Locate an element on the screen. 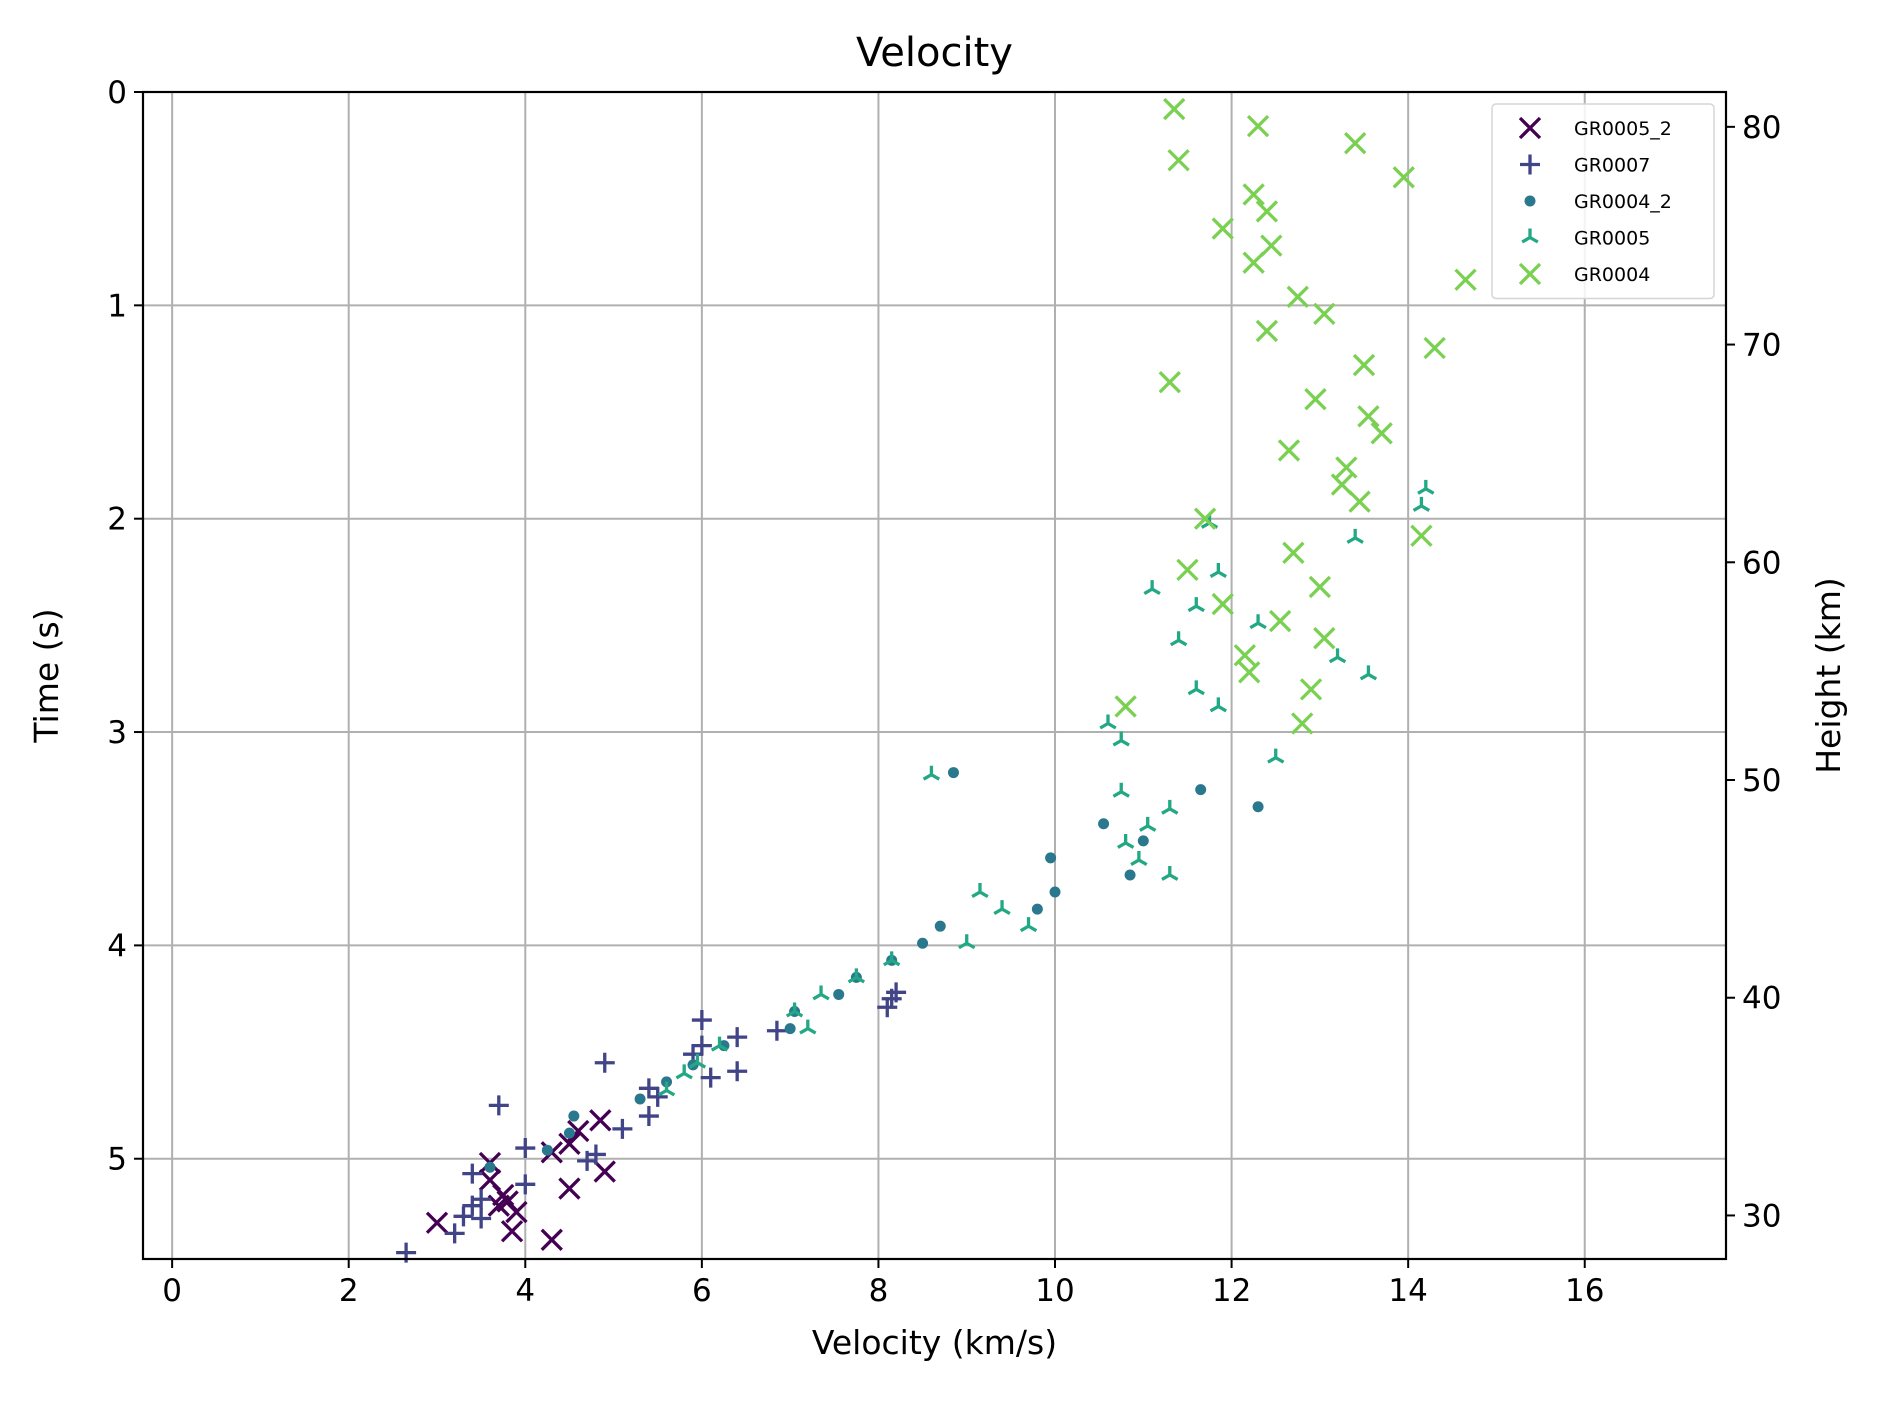 The width and height of the screenshot is (1885, 1408). series-GR0007 is located at coordinates (651, 1122).